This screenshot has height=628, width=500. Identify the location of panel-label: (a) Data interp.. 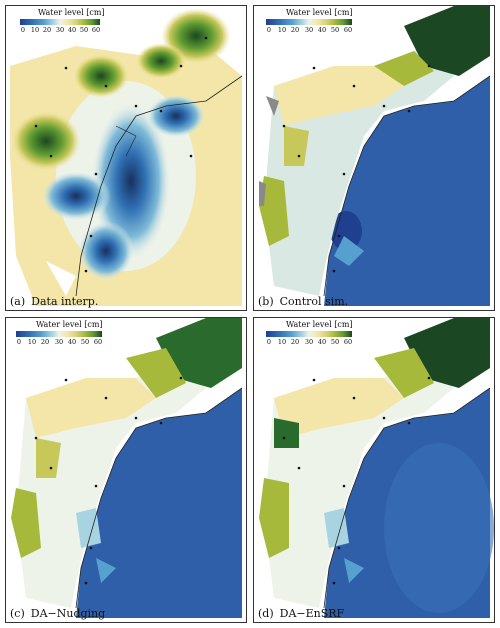
(54, 301).